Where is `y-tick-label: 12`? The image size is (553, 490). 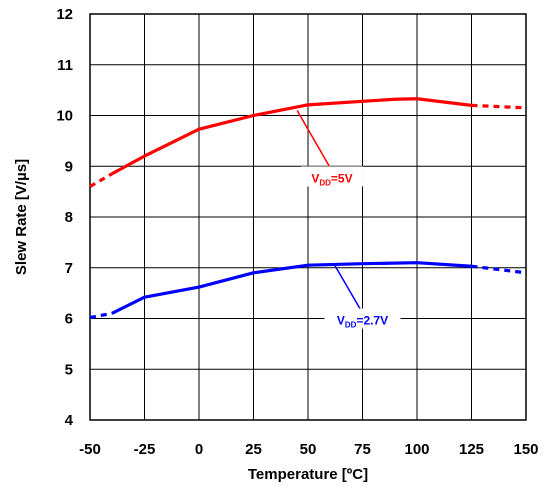
y-tick-label: 12 is located at coordinates (64, 14).